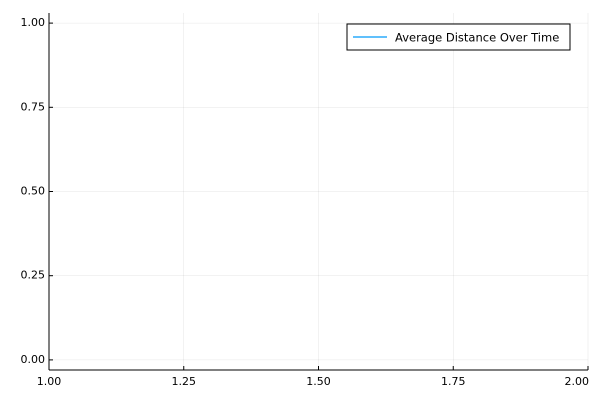 The height and width of the screenshot is (400, 600). Describe the element at coordinates (33, 106) in the screenshot. I see `y-tick-label-3: 0.75` at that location.